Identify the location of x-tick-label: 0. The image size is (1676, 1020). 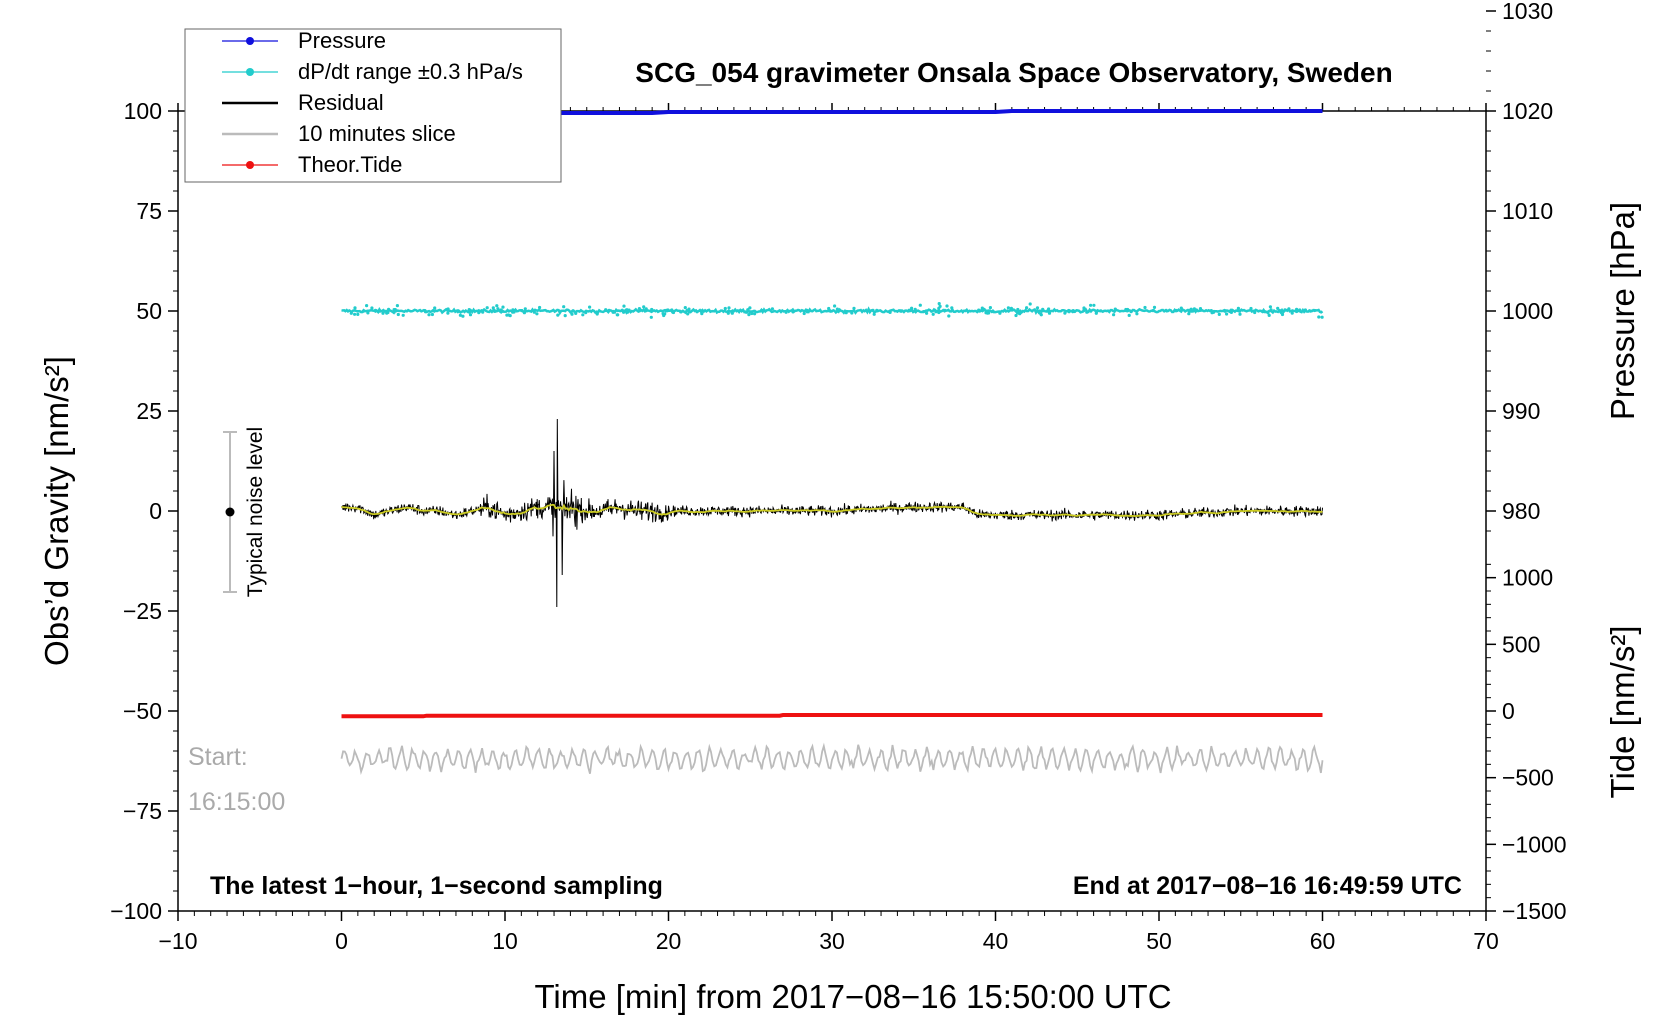
(341, 941).